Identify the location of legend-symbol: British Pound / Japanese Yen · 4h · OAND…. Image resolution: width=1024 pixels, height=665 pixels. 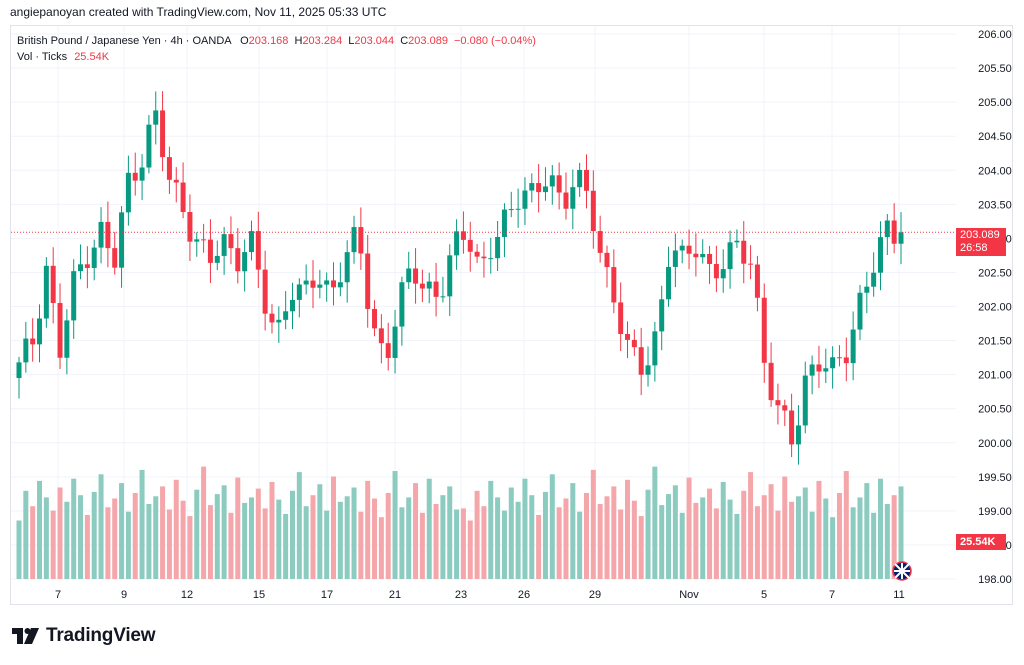
(124, 41).